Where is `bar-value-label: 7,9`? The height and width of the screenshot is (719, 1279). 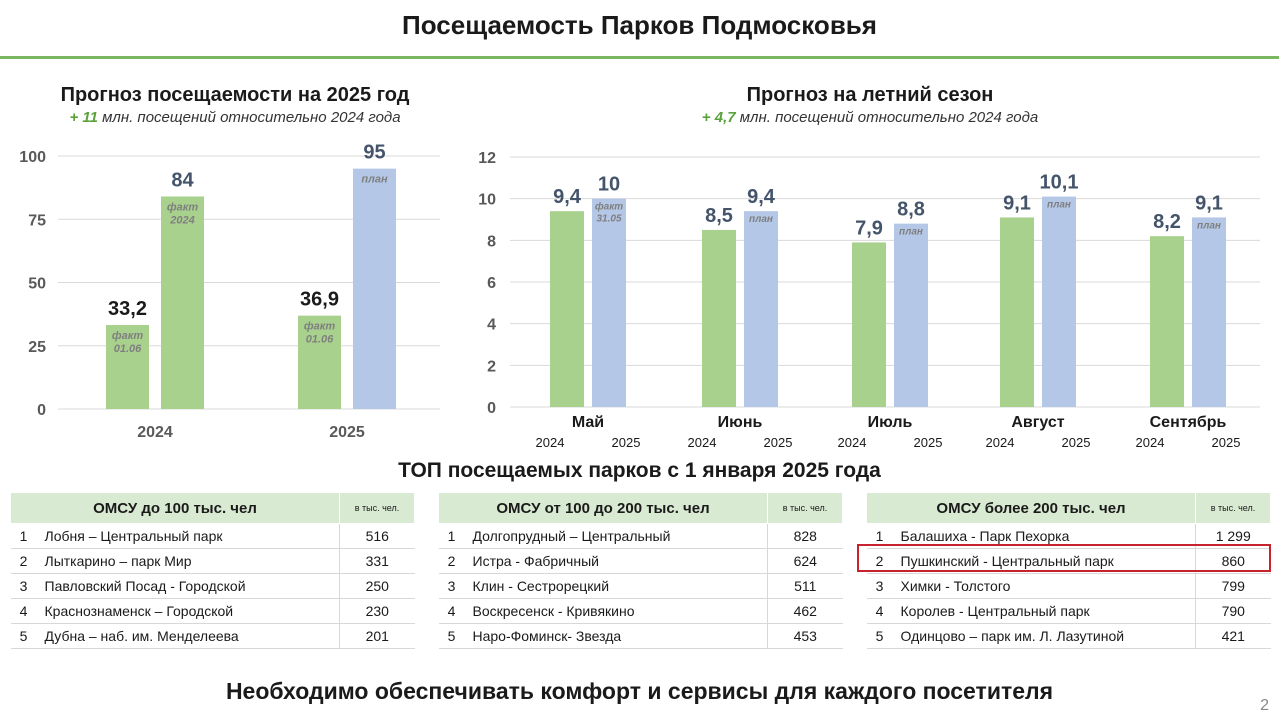
bar-value-label: 7,9 is located at coordinates (869, 228).